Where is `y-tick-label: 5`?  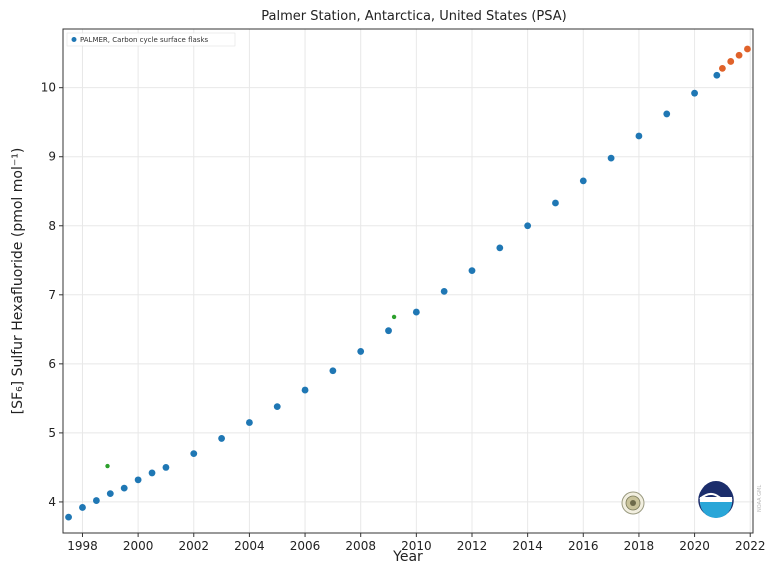 y-tick-label: 5 is located at coordinates (52, 433).